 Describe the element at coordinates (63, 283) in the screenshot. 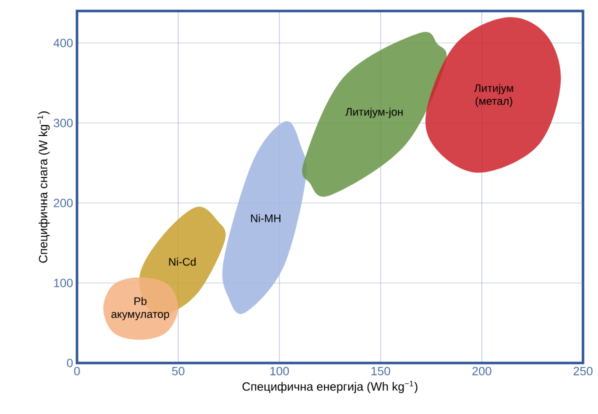

I see `y-tick-label: 100` at that location.